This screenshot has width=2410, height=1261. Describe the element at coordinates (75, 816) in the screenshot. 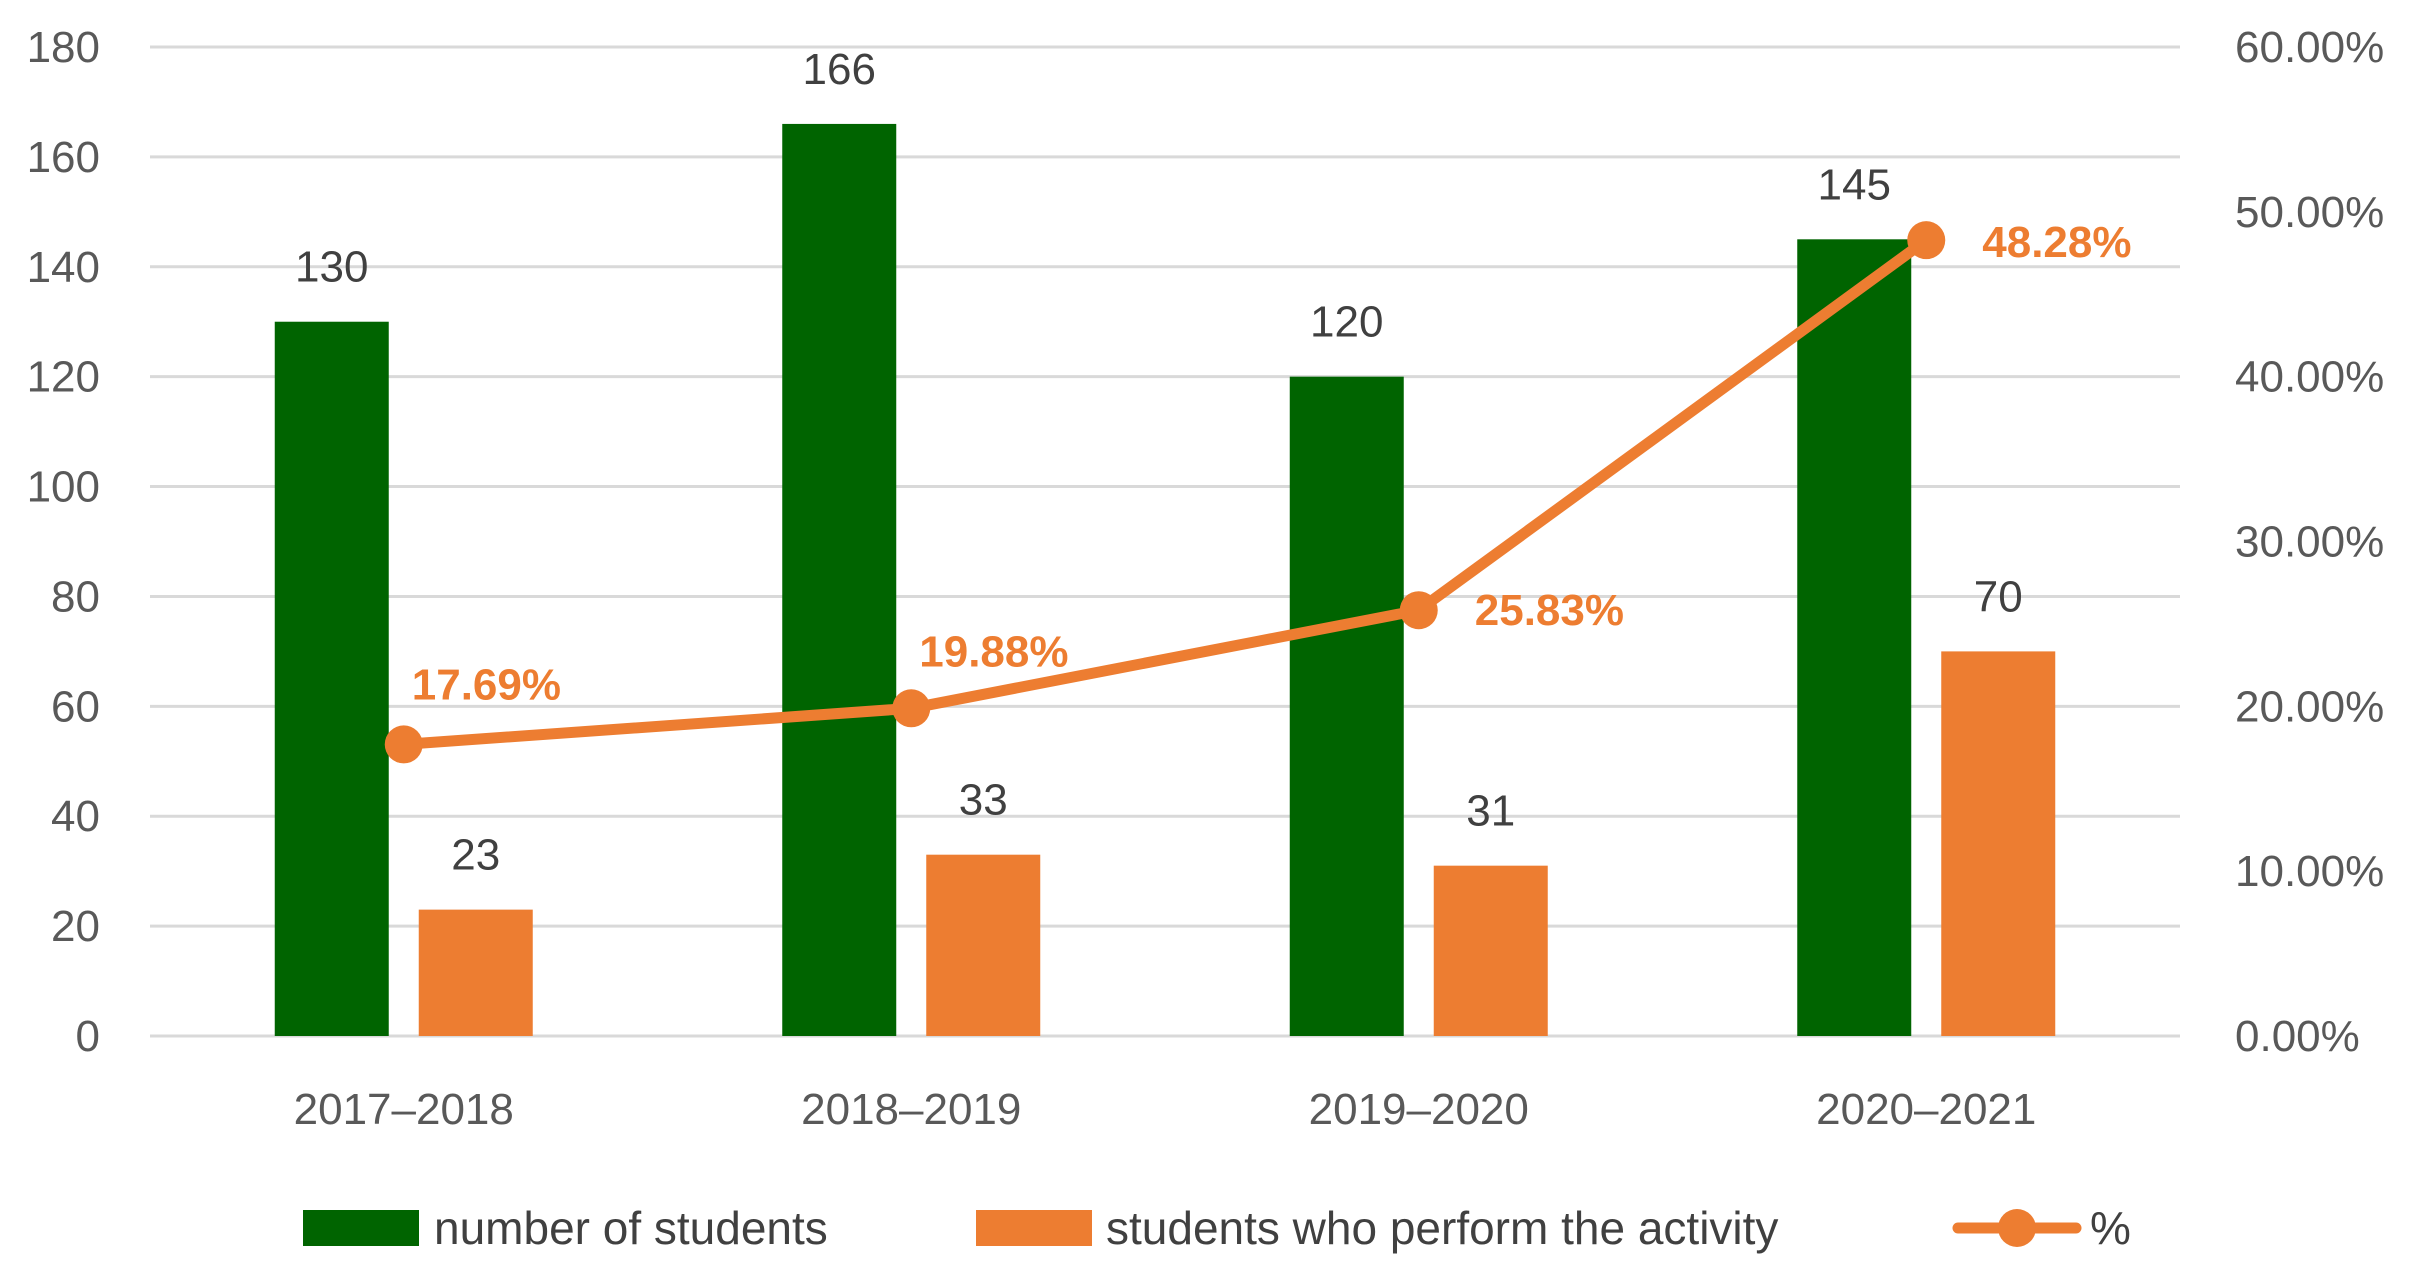

I see `y-left-tick-label: 40` at that location.